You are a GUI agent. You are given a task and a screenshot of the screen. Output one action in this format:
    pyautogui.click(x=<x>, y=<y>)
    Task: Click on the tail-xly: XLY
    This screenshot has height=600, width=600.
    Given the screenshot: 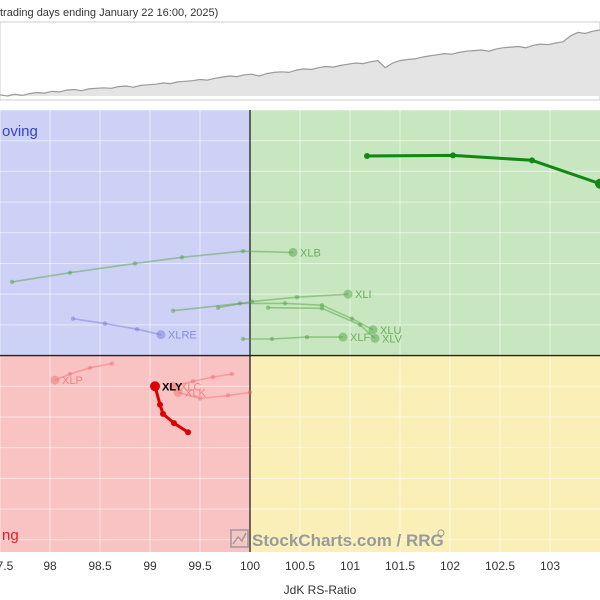 What is the action you would take?
    pyautogui.click(x=170, y=408)
    